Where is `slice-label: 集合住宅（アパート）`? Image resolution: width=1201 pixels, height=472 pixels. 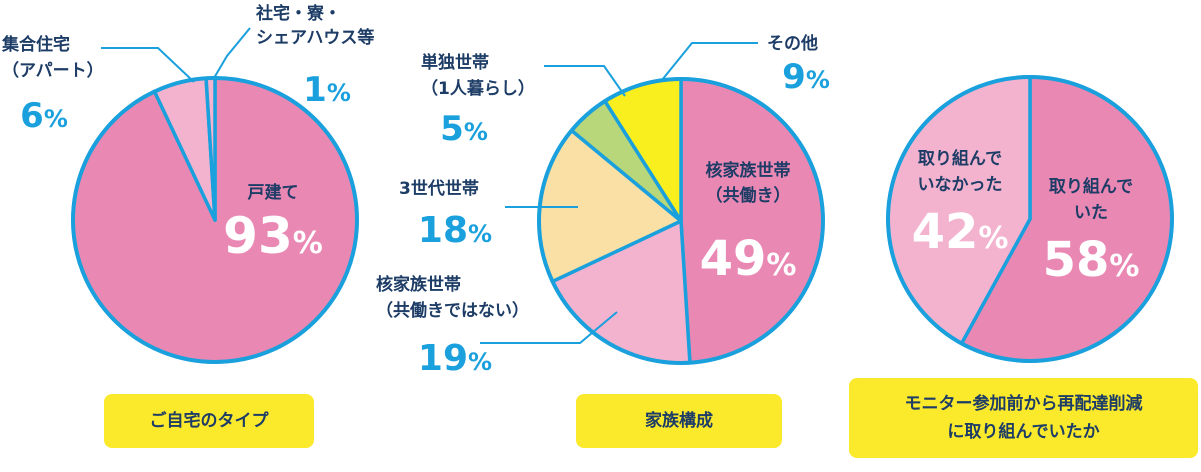
slice-label: 集合住宅（アパート） is located at coordinates (52, 57).